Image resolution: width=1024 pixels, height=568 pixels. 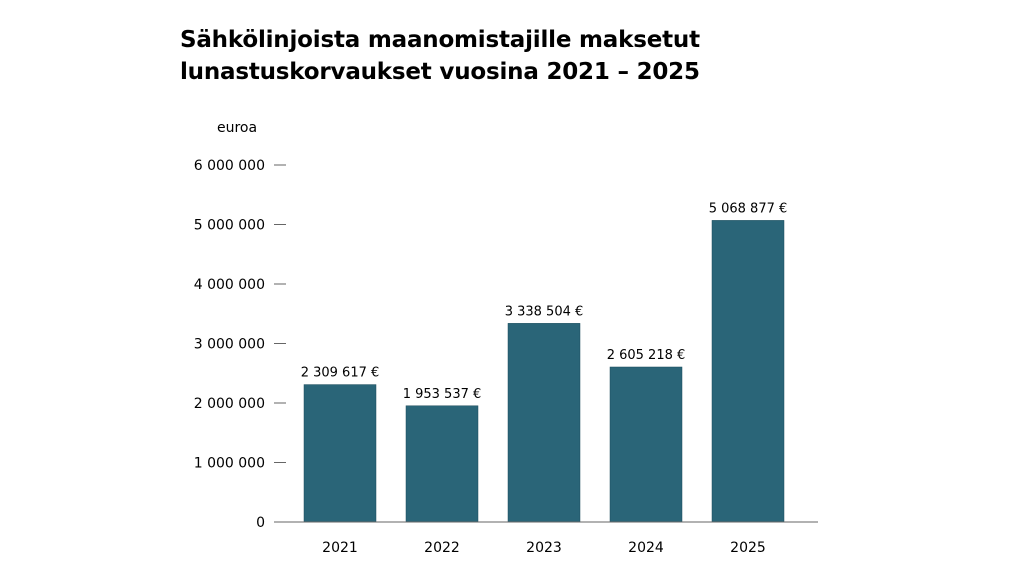 I want to click on bar-2025, so click(x=748, y=371).